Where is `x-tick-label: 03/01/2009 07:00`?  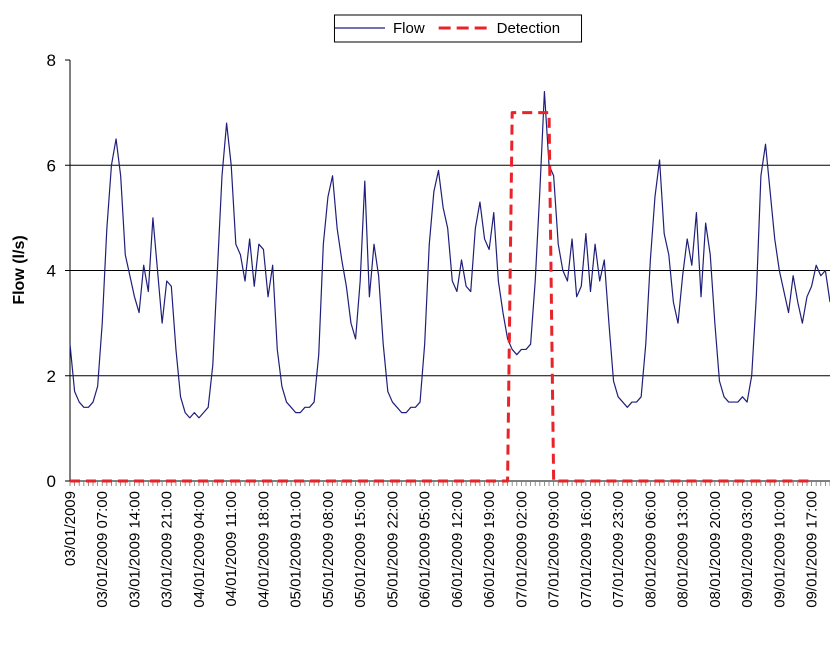 x-tick-label: 03/01/2009 07:00 is located at coordinates (102, 549).